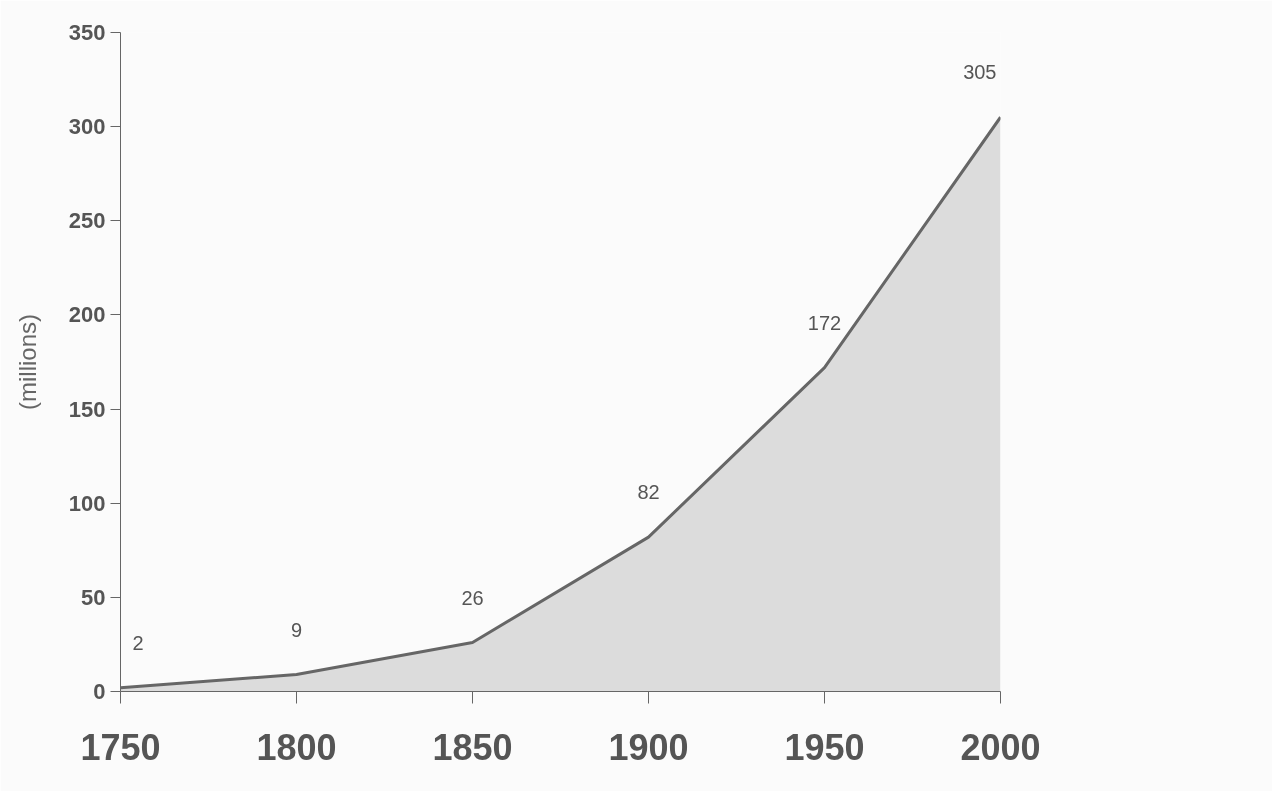 This screenshot has height=791, width=1272. What do you see at coordinates (87, 409) in the screenshot?
I see `y-tick-label: 150` at bounding box center [87, 409].